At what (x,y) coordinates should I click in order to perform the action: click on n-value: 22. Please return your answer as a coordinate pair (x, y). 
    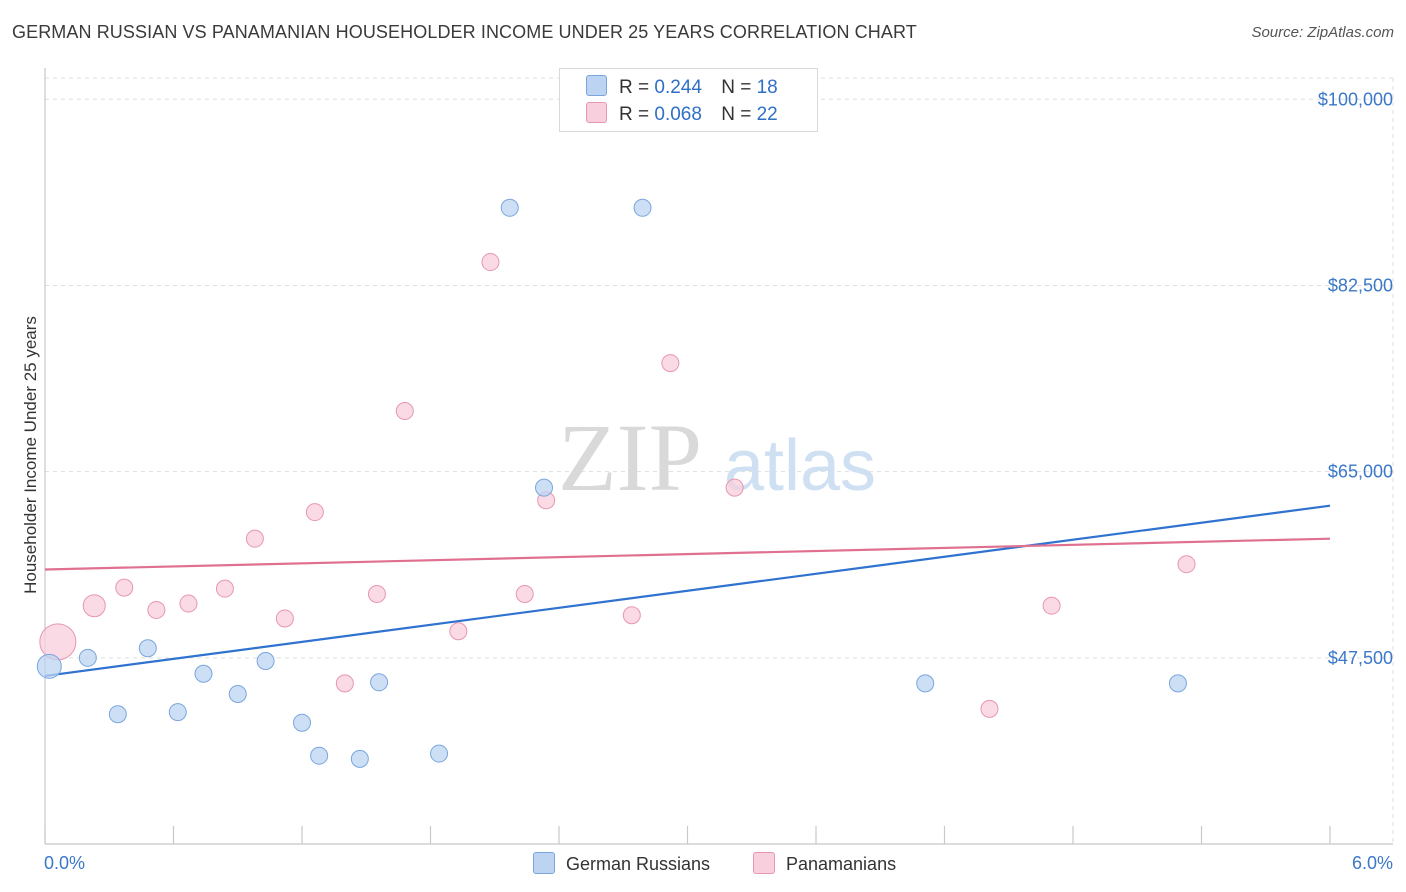
    Looking at the image, I should click on (767, 114).